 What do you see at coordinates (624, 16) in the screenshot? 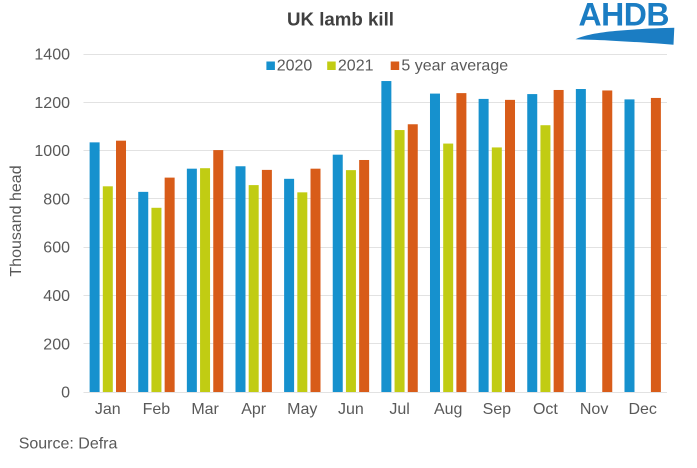
I see `svg-text: AHDB` at bounding box center [624, 16].